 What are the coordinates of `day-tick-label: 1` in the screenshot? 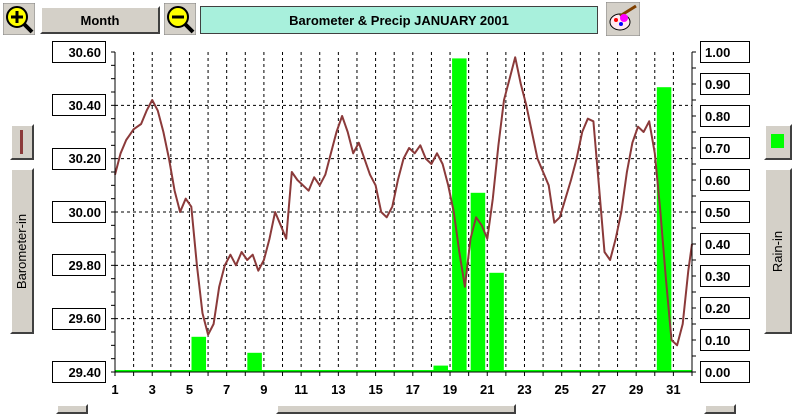 It's located at (115, 389).